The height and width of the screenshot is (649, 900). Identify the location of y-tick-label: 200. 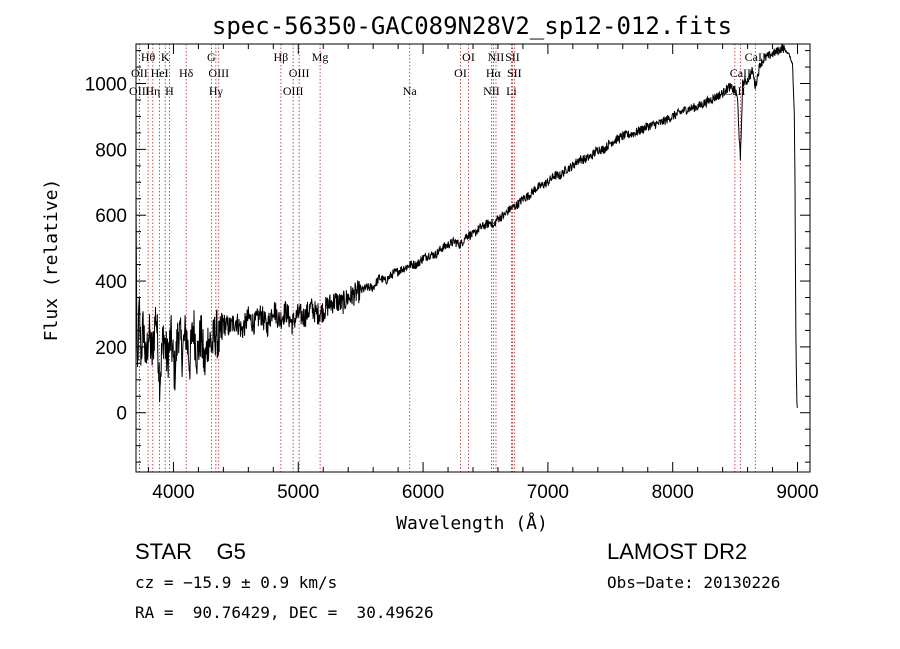
(111, 348).